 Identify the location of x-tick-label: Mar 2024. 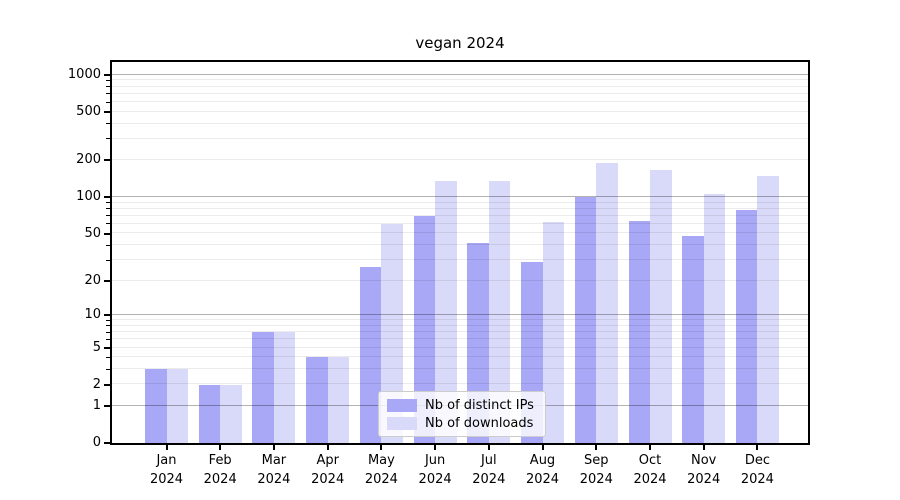
(274, 470).